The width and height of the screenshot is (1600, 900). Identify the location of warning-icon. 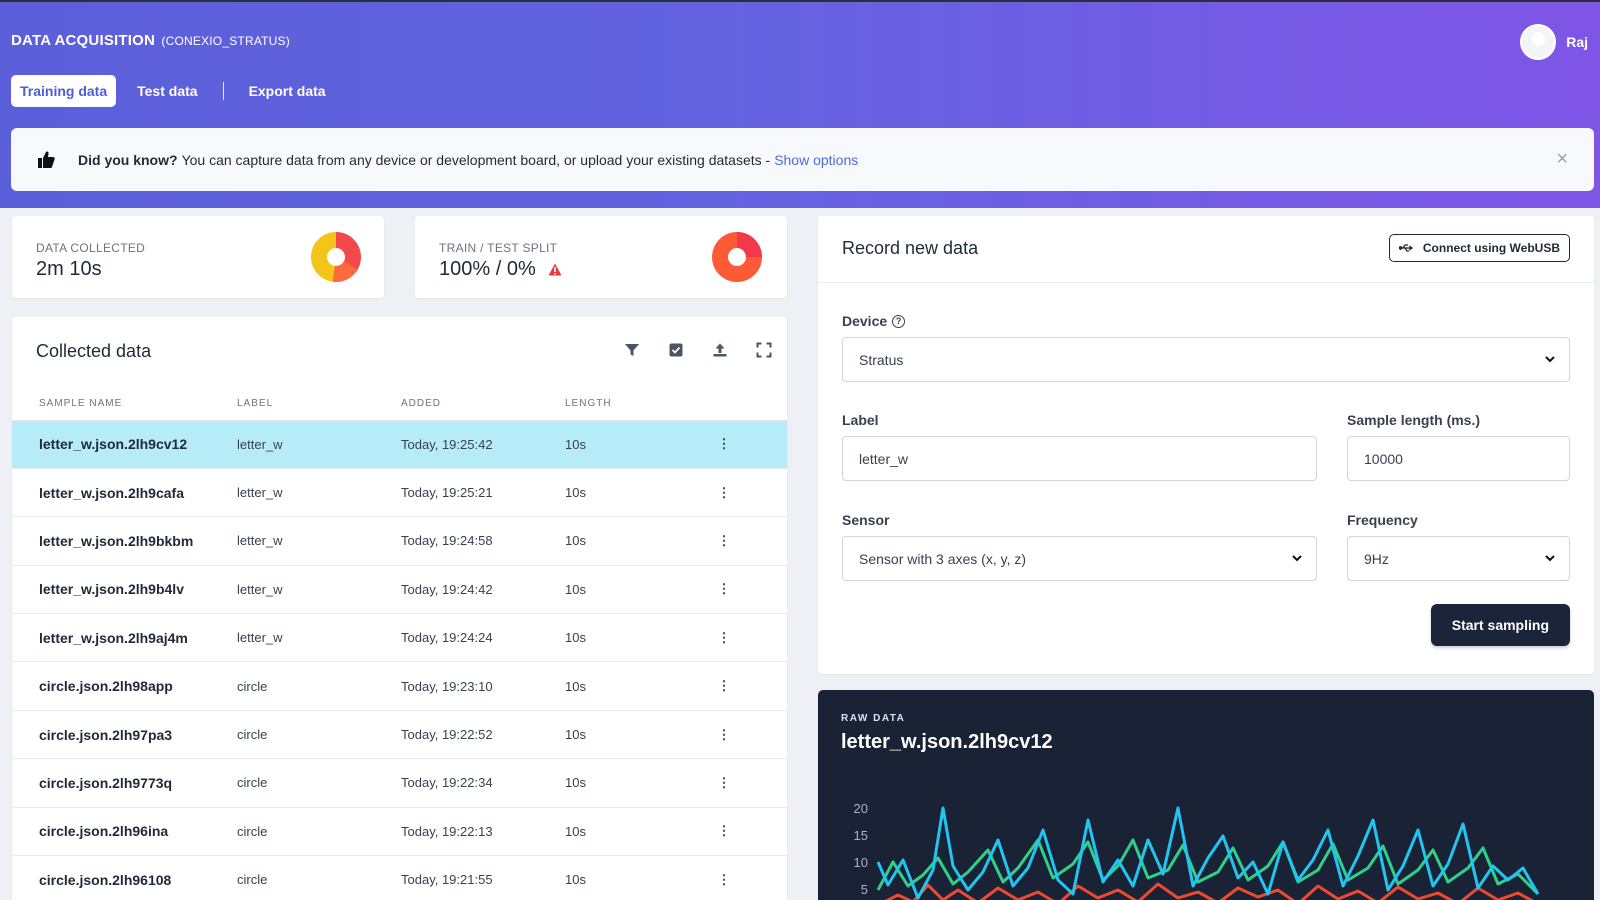
(555, 269).